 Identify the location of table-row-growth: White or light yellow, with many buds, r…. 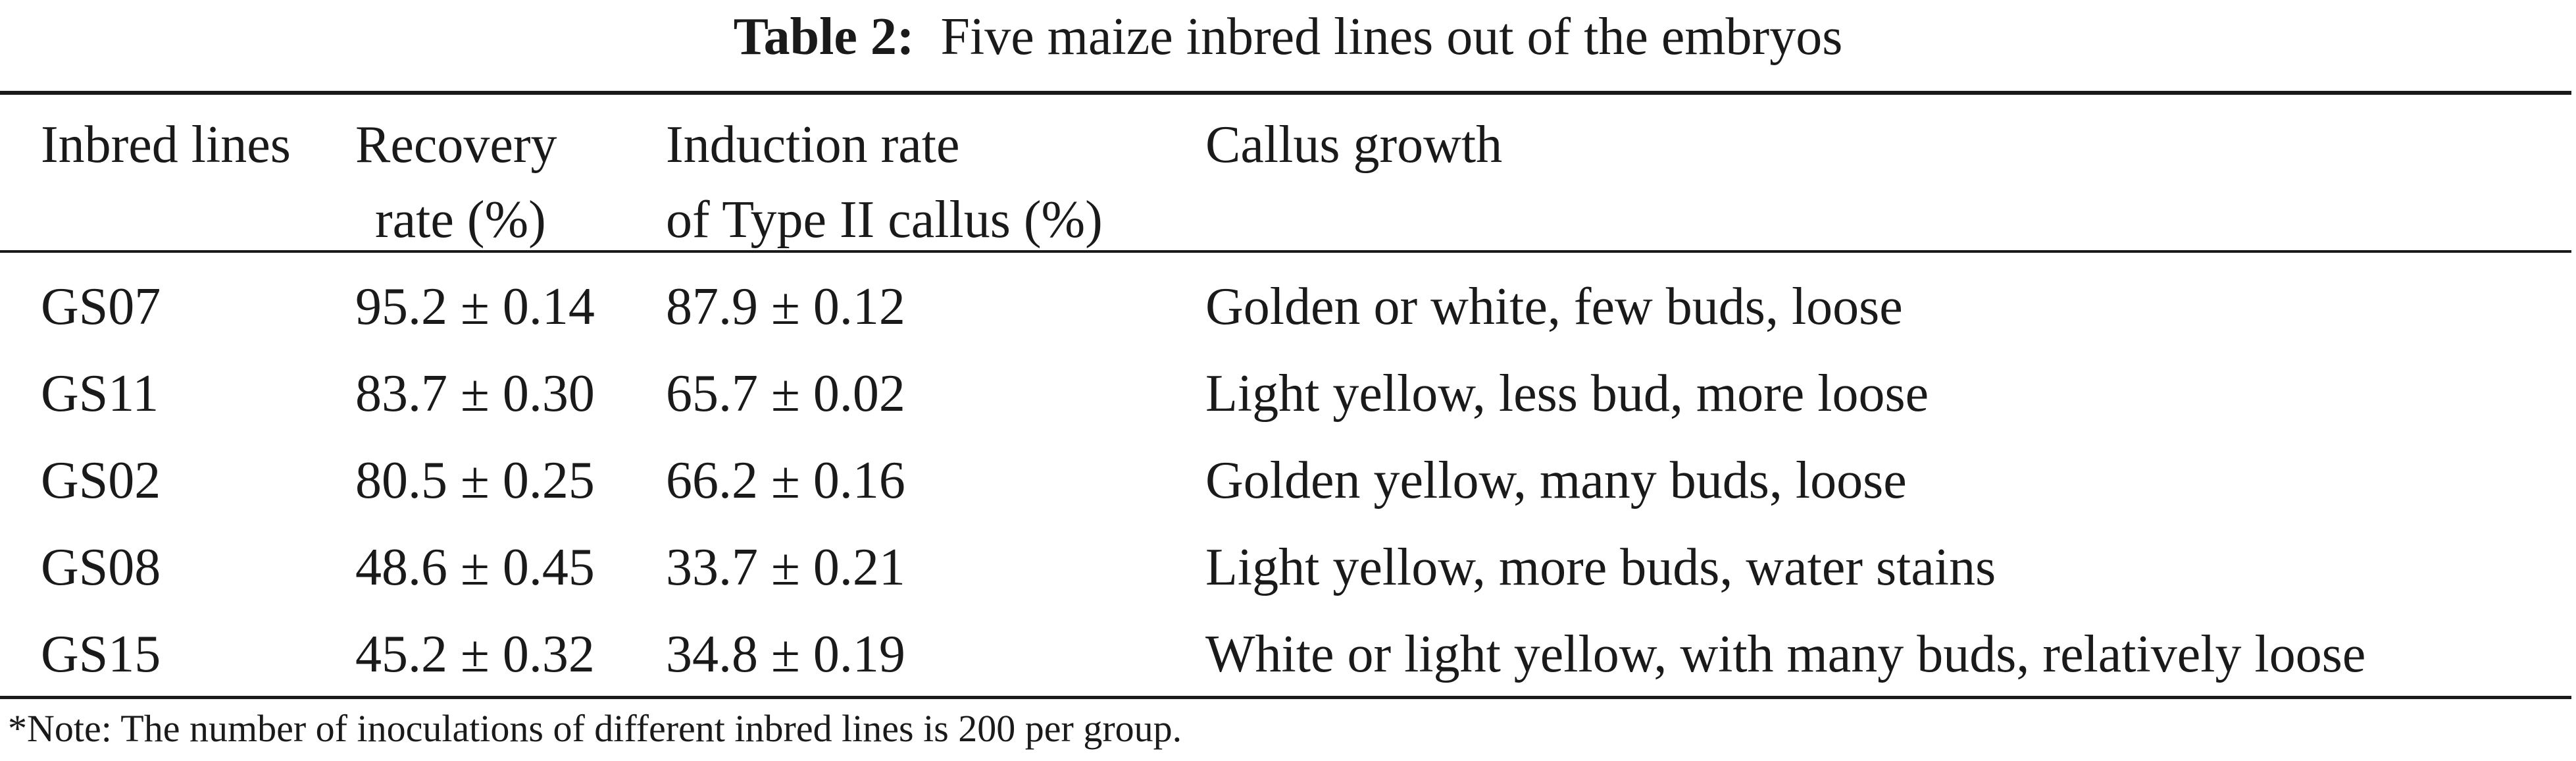
(1786, 654).